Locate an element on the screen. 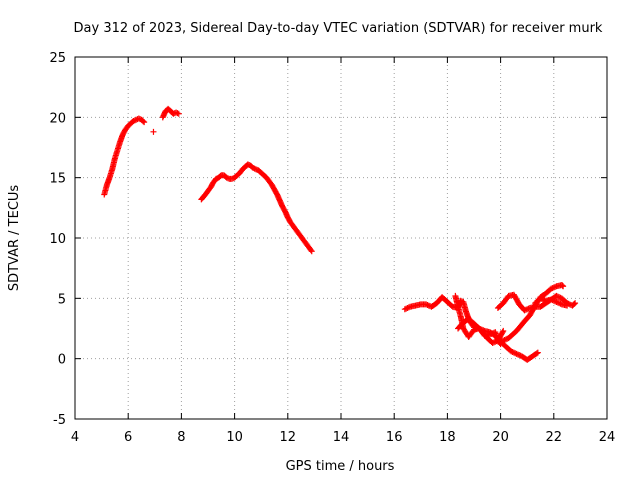 The height and width of the screenshot is (480, 640). y-tick-label: 25 is located at coordinates (57, 58).